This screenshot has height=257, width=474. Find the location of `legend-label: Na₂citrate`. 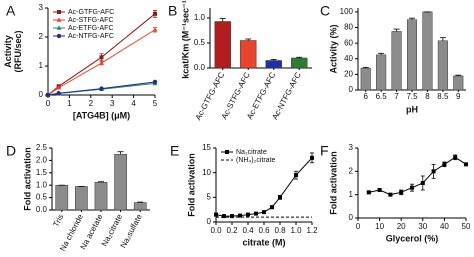

legend-label: Na₂citrate is located at coordinates (251, 152).